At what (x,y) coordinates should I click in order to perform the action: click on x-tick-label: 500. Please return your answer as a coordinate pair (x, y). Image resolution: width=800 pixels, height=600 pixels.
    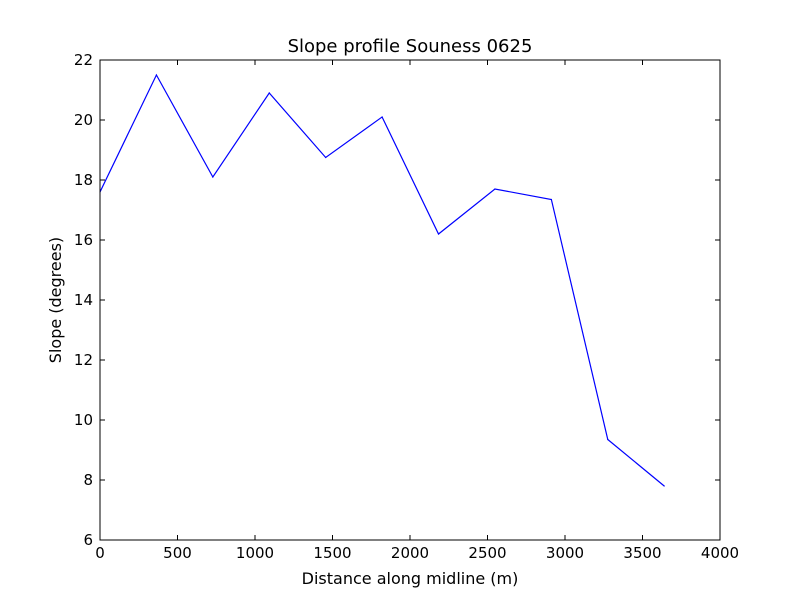
    Looking at the image, I should click on (177, 553).